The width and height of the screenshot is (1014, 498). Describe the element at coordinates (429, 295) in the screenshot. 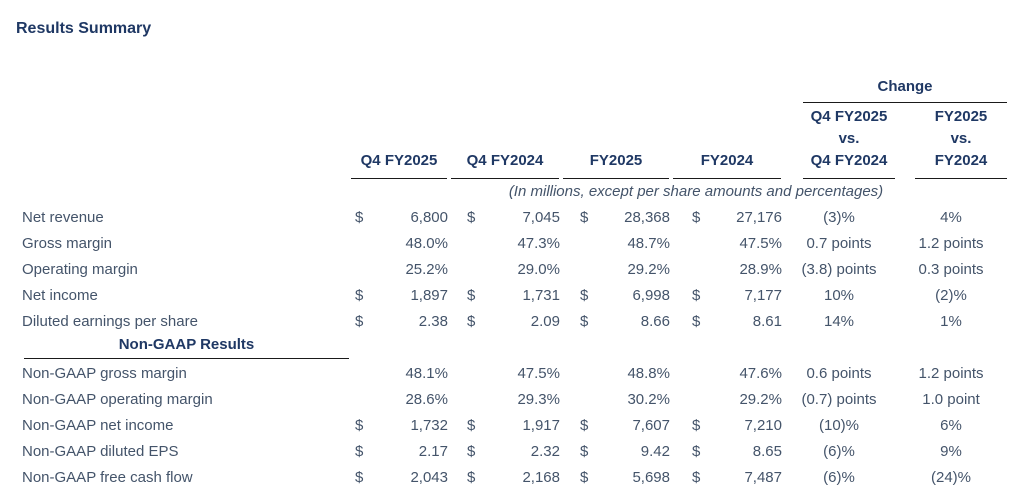

I see `value-q4fy2025: 1,897` at that location.